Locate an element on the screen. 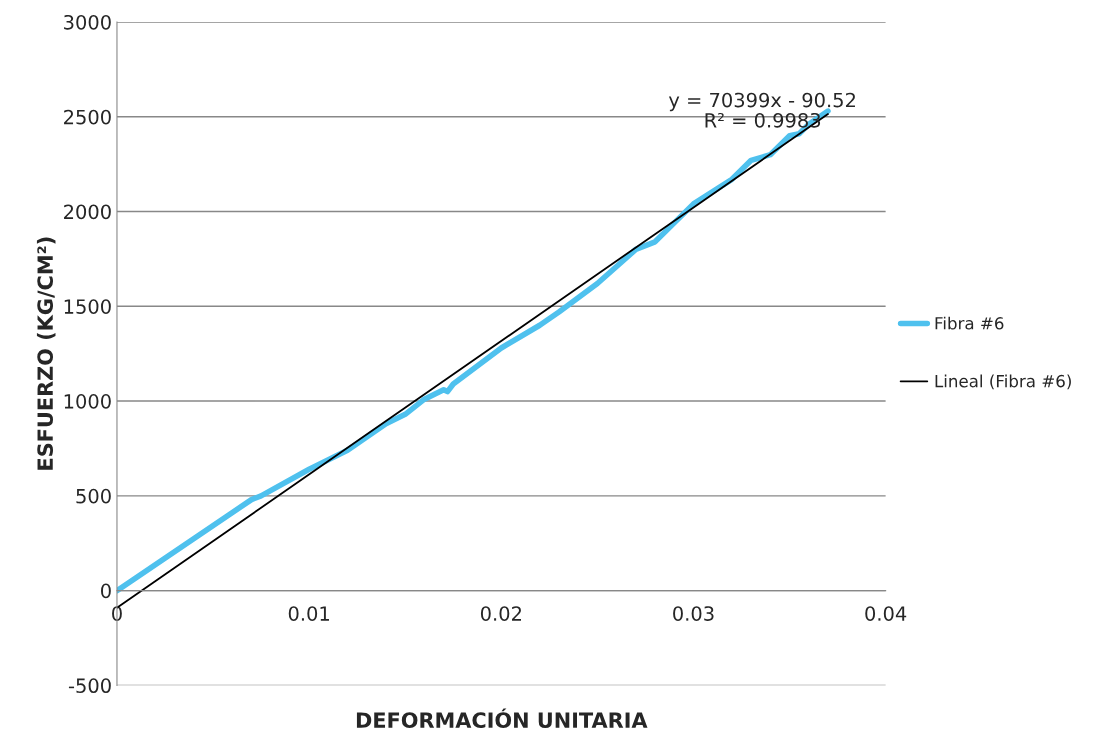  x-tick-label: 0.03 is located at coordinates (693, 613).